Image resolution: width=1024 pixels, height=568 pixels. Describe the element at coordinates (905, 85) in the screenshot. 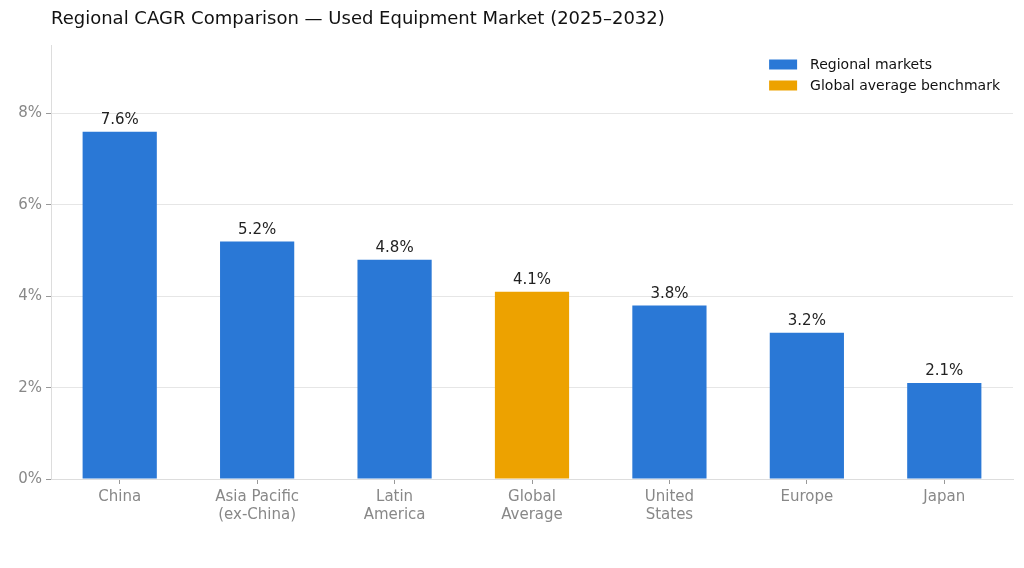

I see `legend-label: Global average benchmark` at that location.